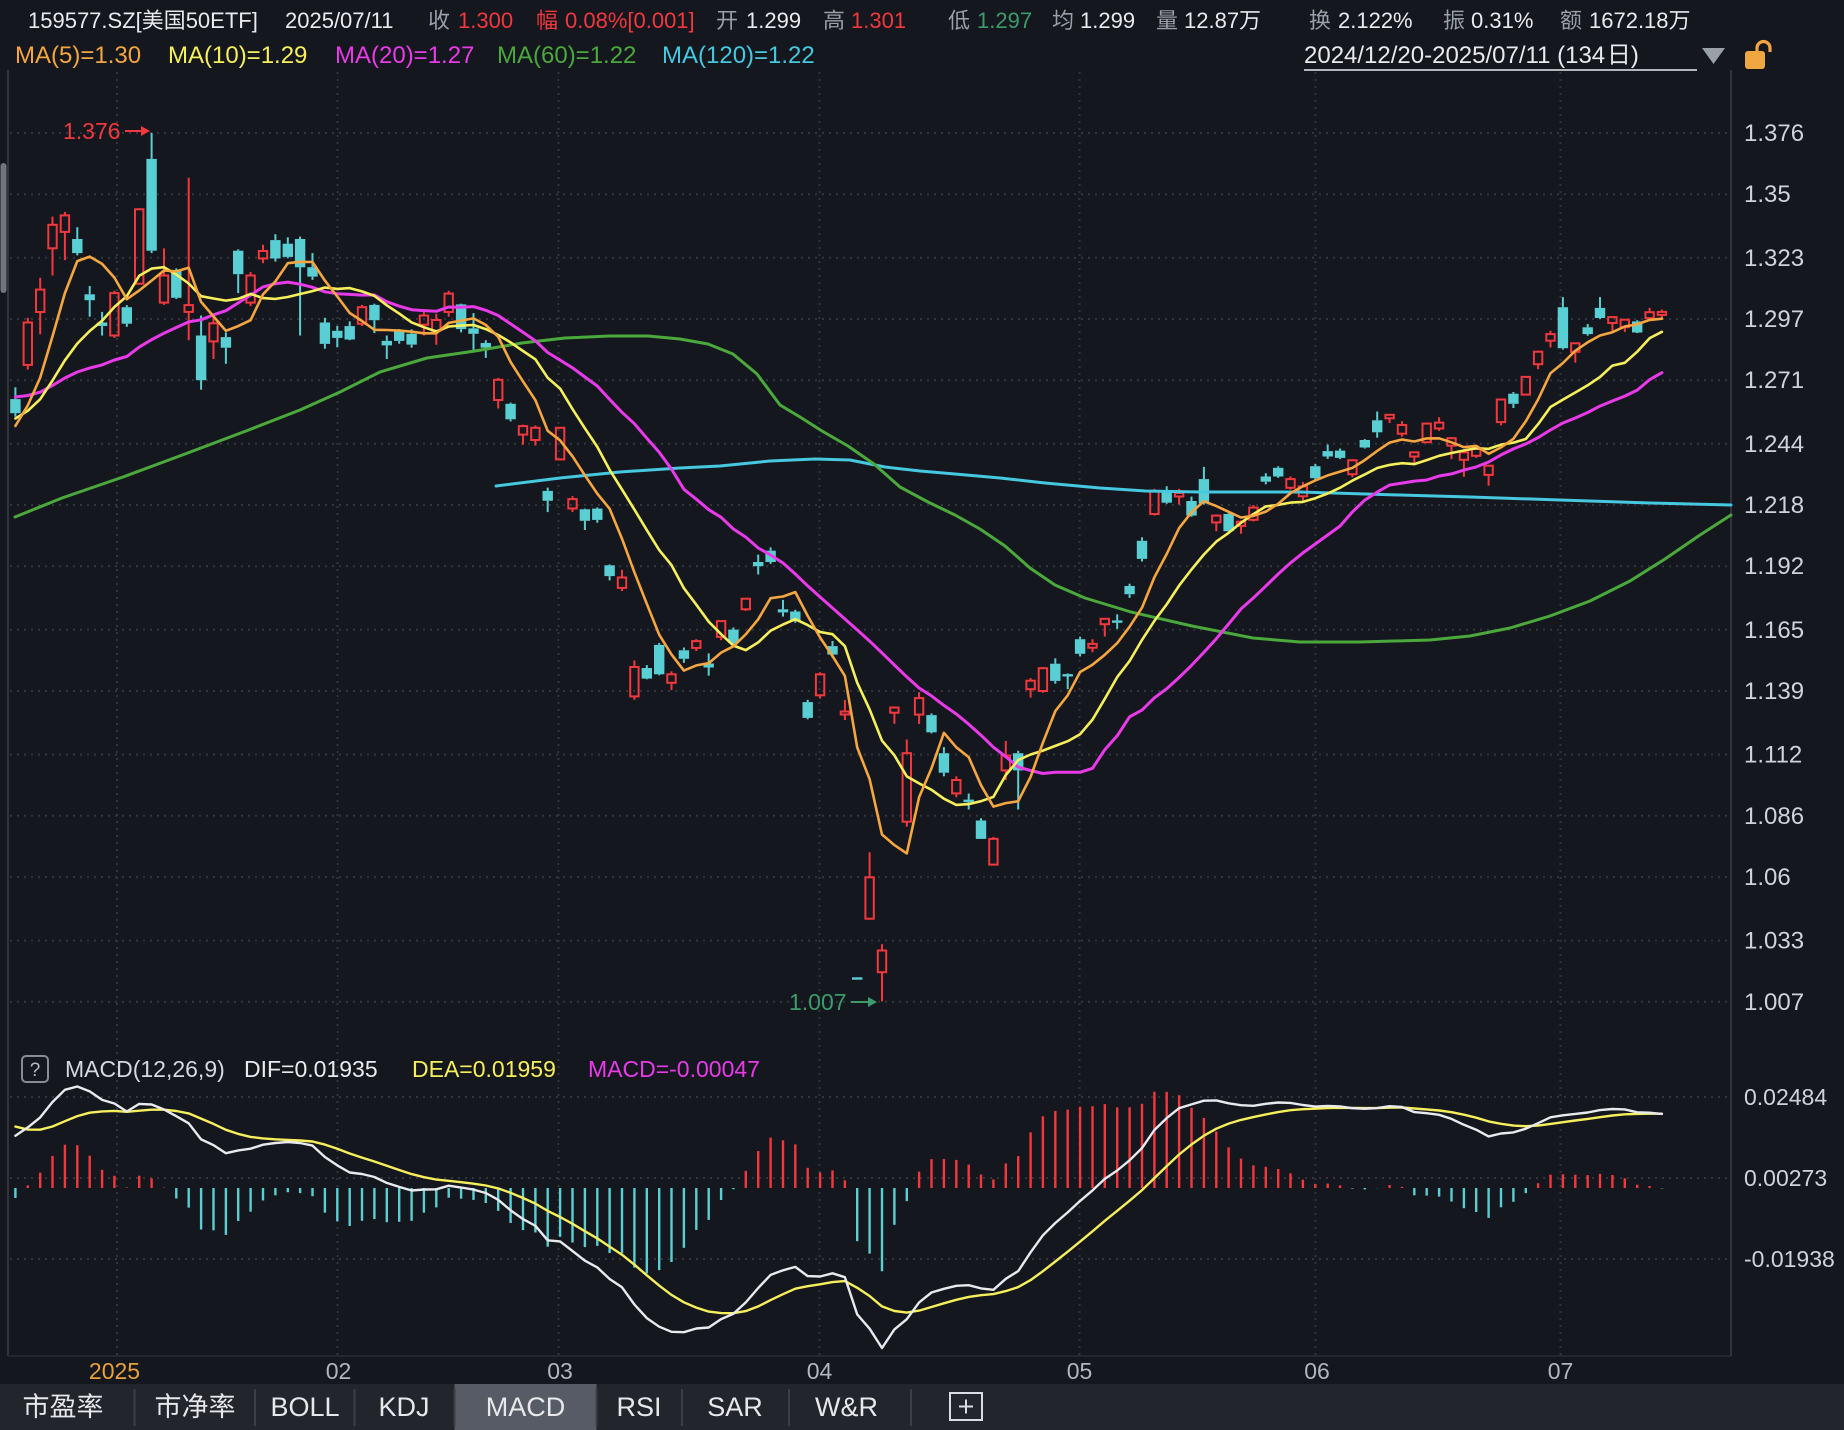  Describe the element at coordinates (566, 55) in the screenshot. I see `svg-text: MA(60)=1.22` at that location.